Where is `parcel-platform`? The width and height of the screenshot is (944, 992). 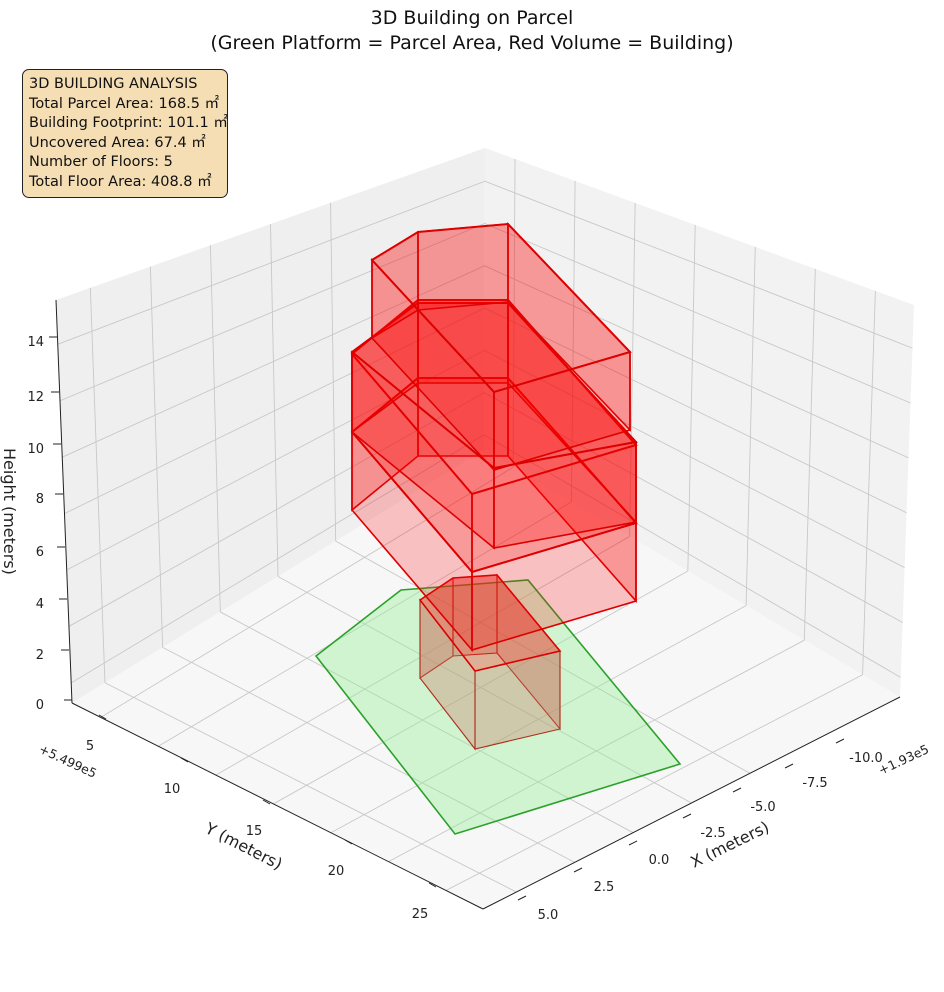 parcel-platform is located at coordinates (498, 707).